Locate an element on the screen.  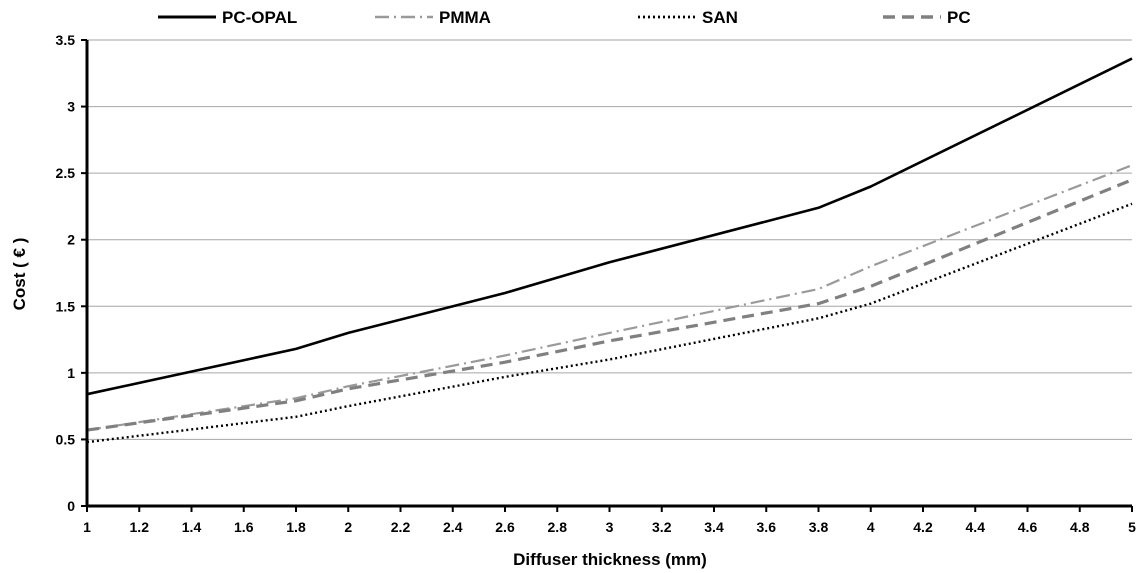
y-tick-label: 0 is located at coordinates (71, 506).